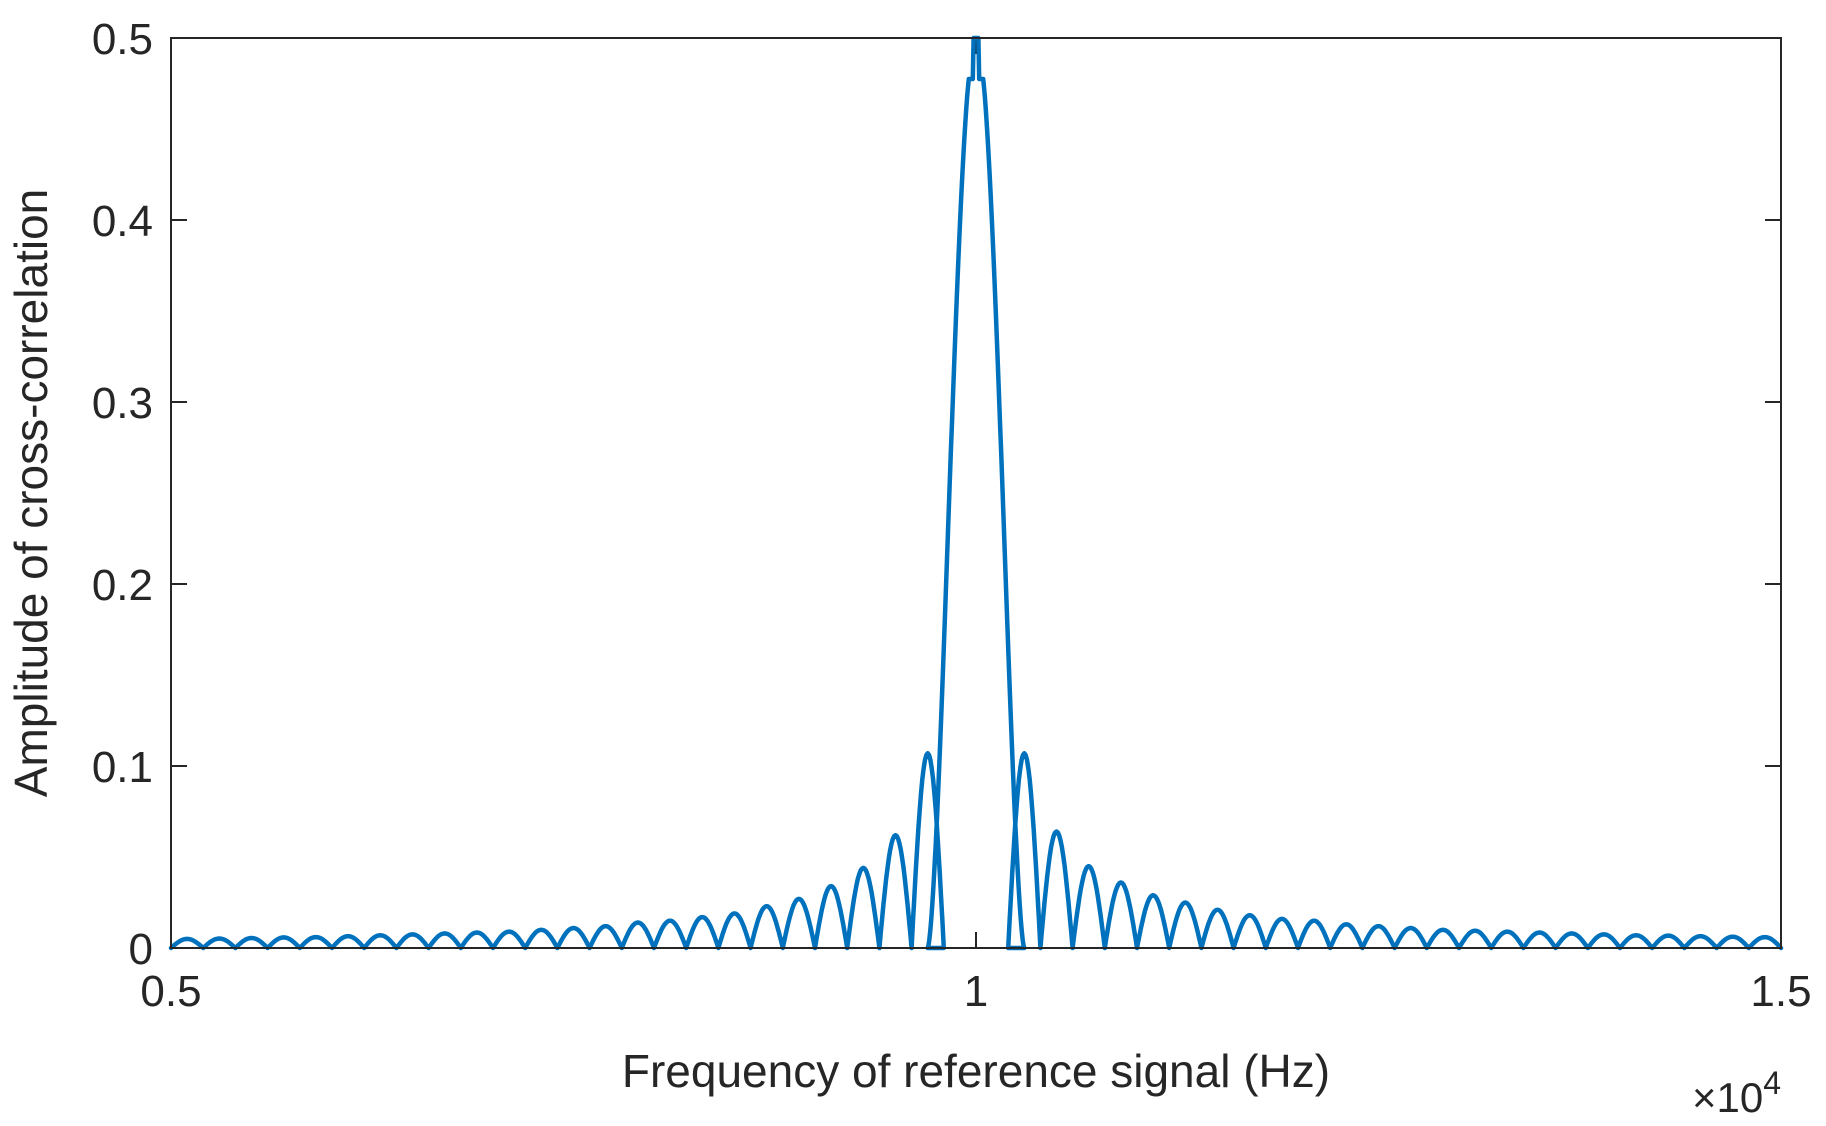 This screenshot has width=1826, height=1126. Describe the element at coordinates (122, 221) in the screenshot. I see `y-tick-label: 0.4` at that location.